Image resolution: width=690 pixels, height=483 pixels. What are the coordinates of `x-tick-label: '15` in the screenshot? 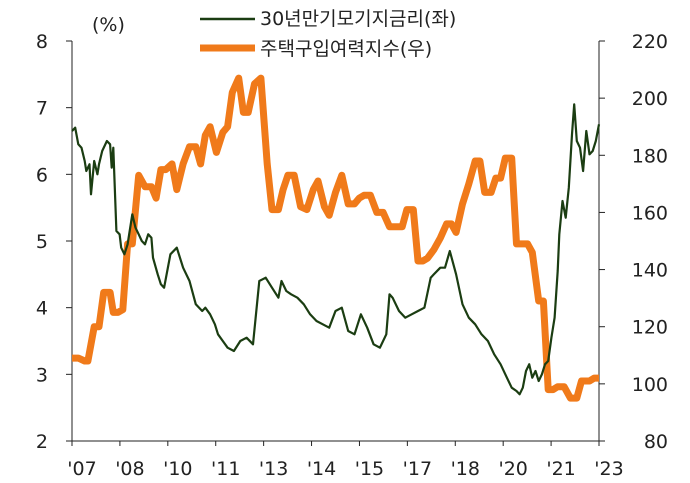 It's located at (369, 469).